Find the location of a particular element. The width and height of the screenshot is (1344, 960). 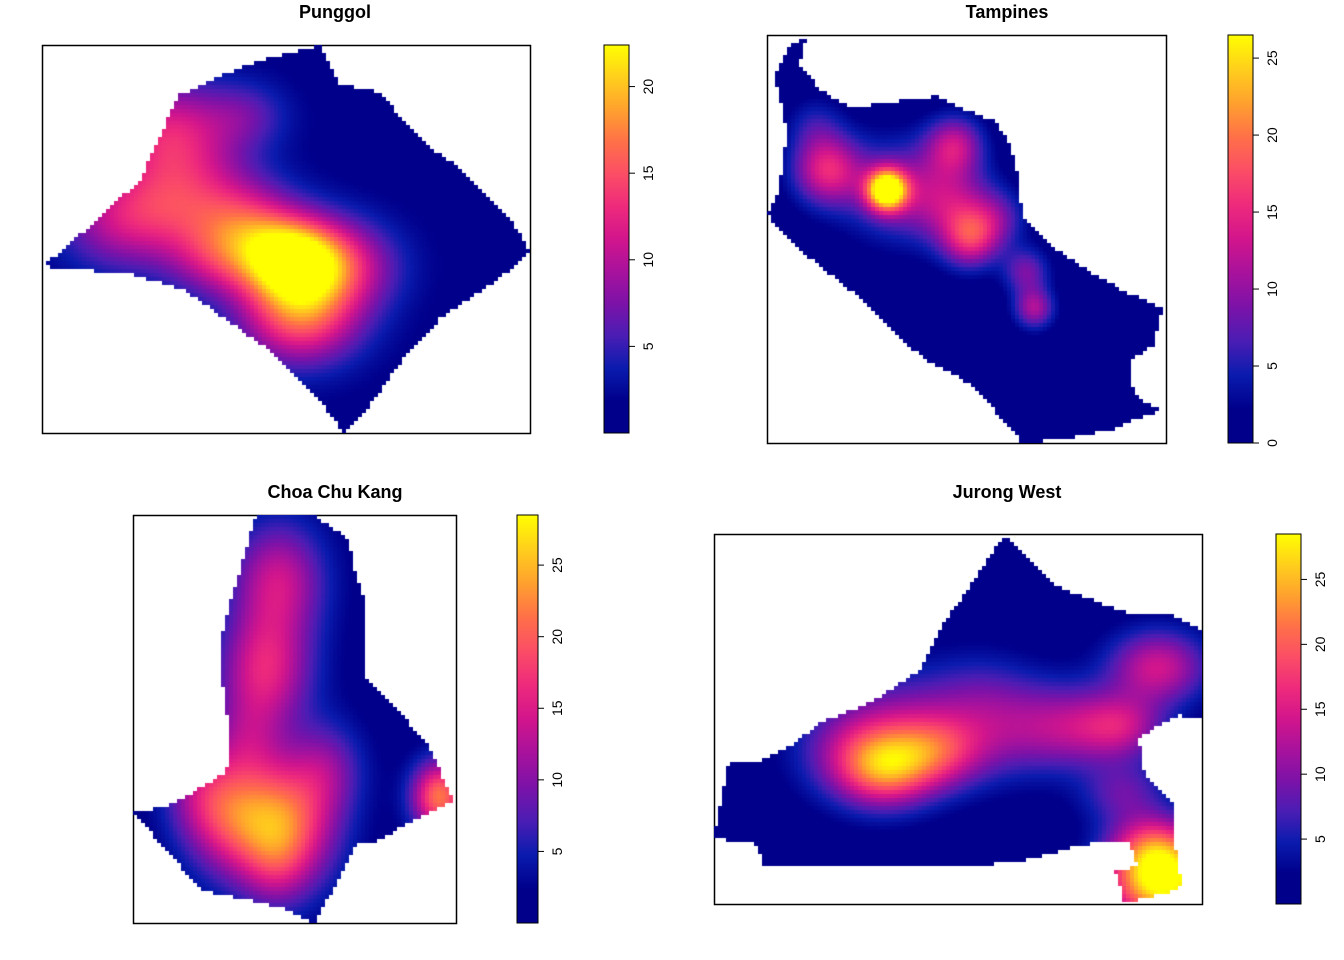

panel-title: Tampines is located at coordinates (1007, 12).